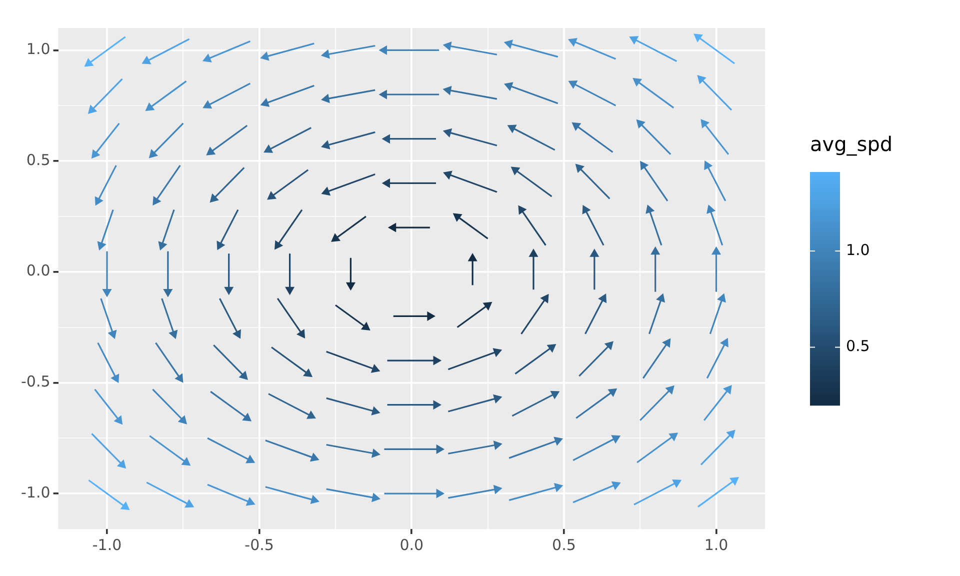  What do you see at coordinates (38, 159) in the screenshot?
I see `y-tick-label: 0.5` at bounding box center [38, 159].